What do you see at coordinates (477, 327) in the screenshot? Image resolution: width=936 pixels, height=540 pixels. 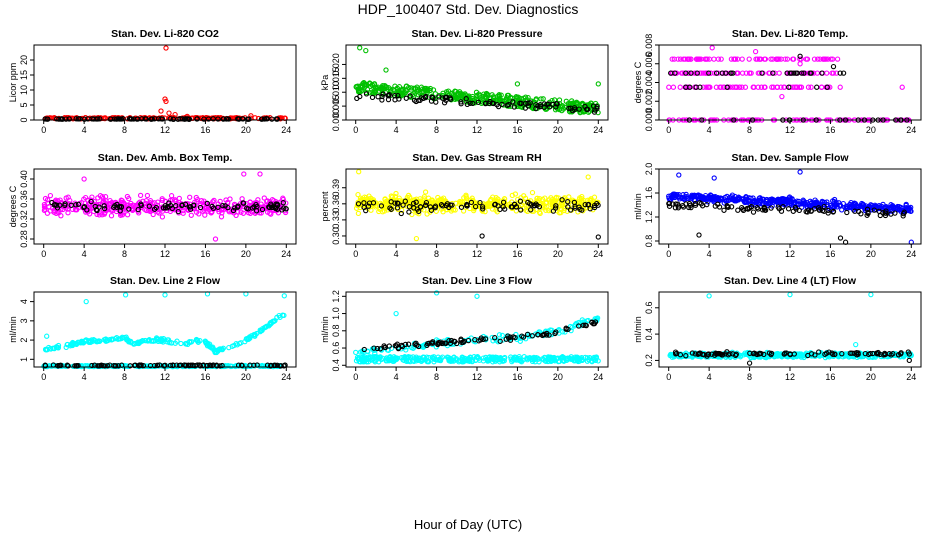 I see `data-points` at bounding box center [477, 327].